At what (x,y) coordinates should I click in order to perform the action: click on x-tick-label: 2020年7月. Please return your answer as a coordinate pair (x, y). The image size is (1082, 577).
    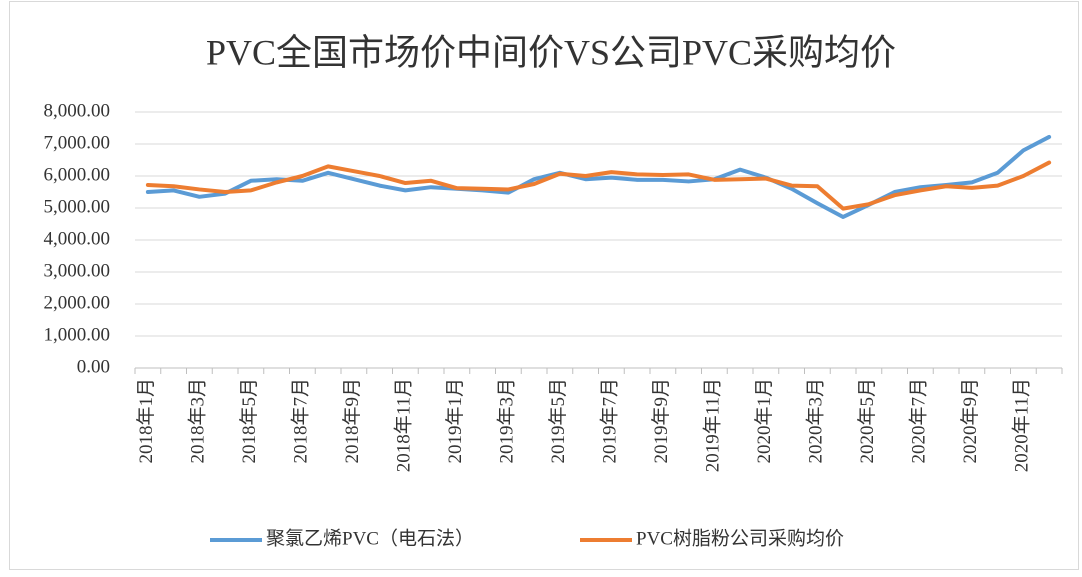
    Looking at the image, I should click on (919, 421).